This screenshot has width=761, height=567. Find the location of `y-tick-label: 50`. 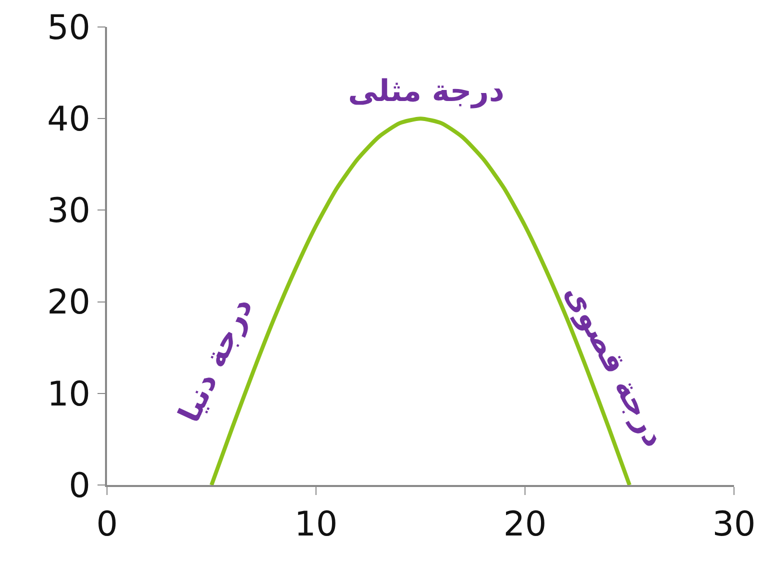

y-tick-label: 50 is located at coordinates (68, 28).